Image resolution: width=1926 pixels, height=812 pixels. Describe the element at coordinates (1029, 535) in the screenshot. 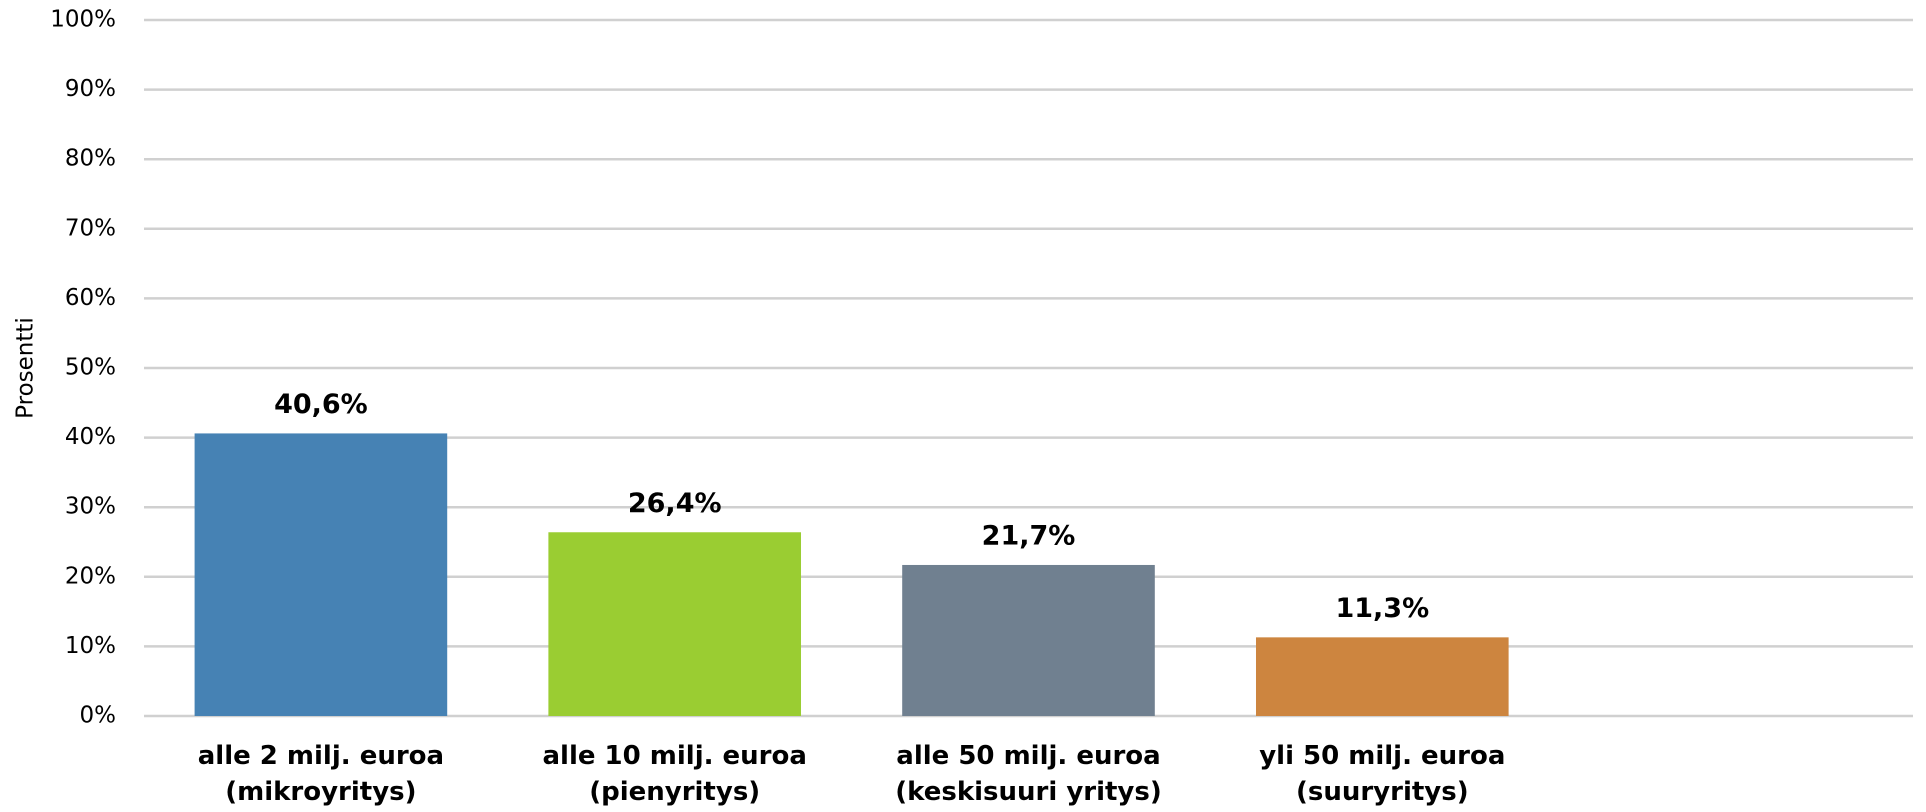

I see `data-label: 21,7%` at that location.